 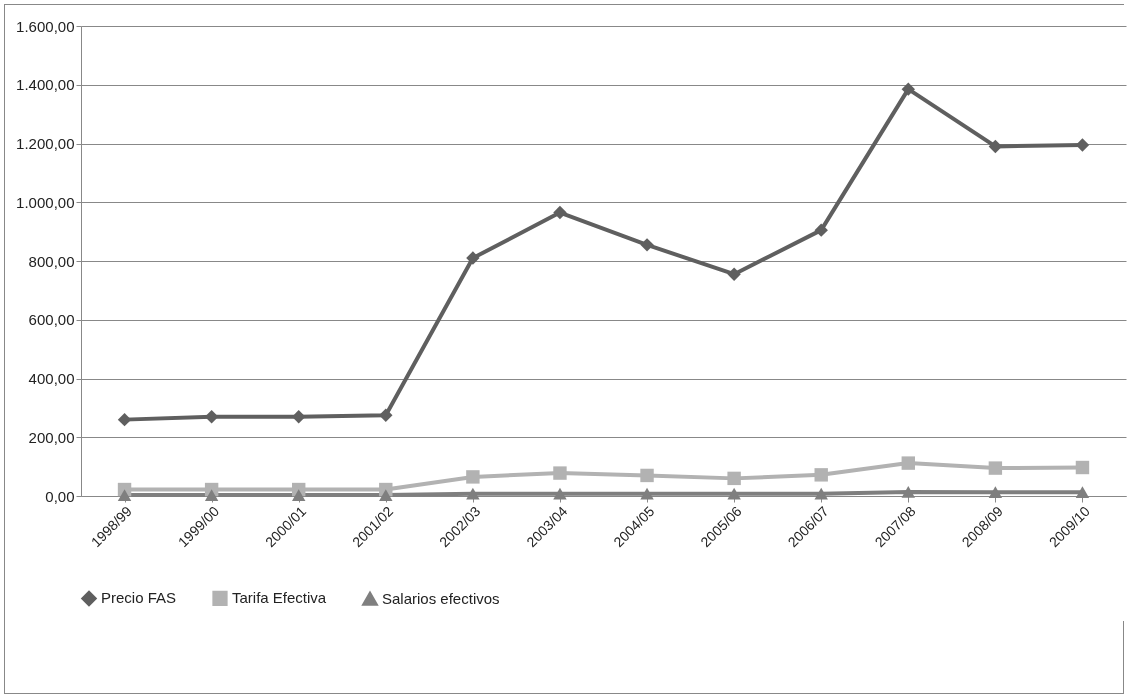 I want to click on y-tick-label: 200,00, so click(x=51, y=437).